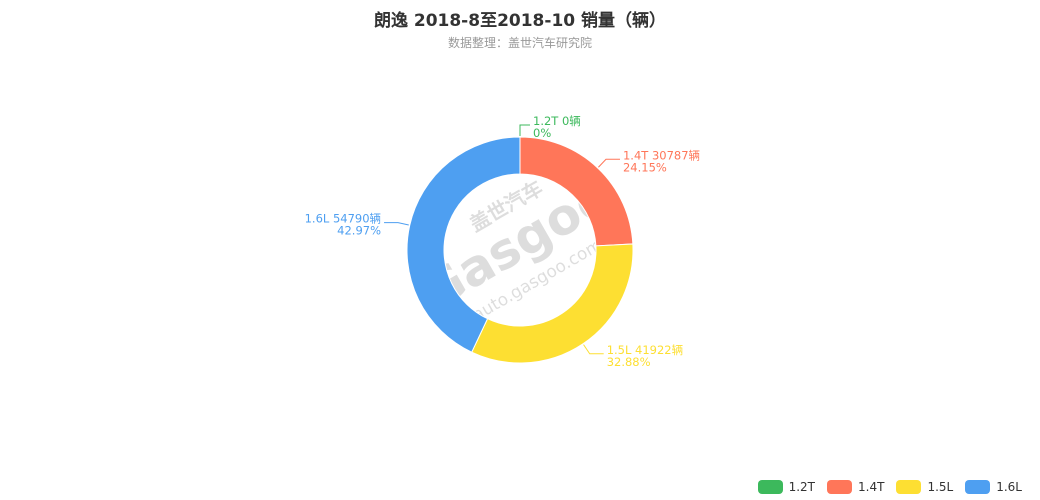 This screenshot has height=500, width=1040. Describe the element at coordinates (629, 362) in the screenshot. I see `slice-percent-1-5l: 32.88%` at that location.